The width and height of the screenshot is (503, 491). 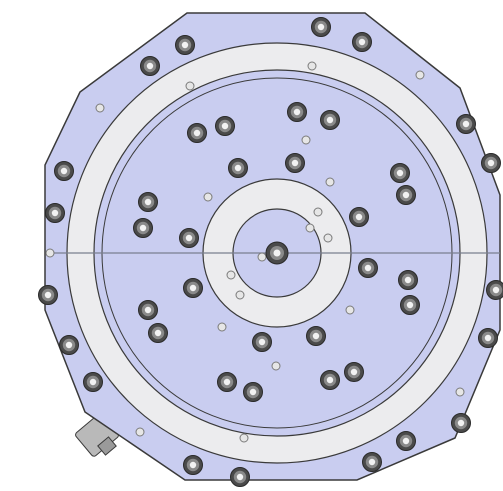 I want to click on center-bolt, so click(x=277, y=253).